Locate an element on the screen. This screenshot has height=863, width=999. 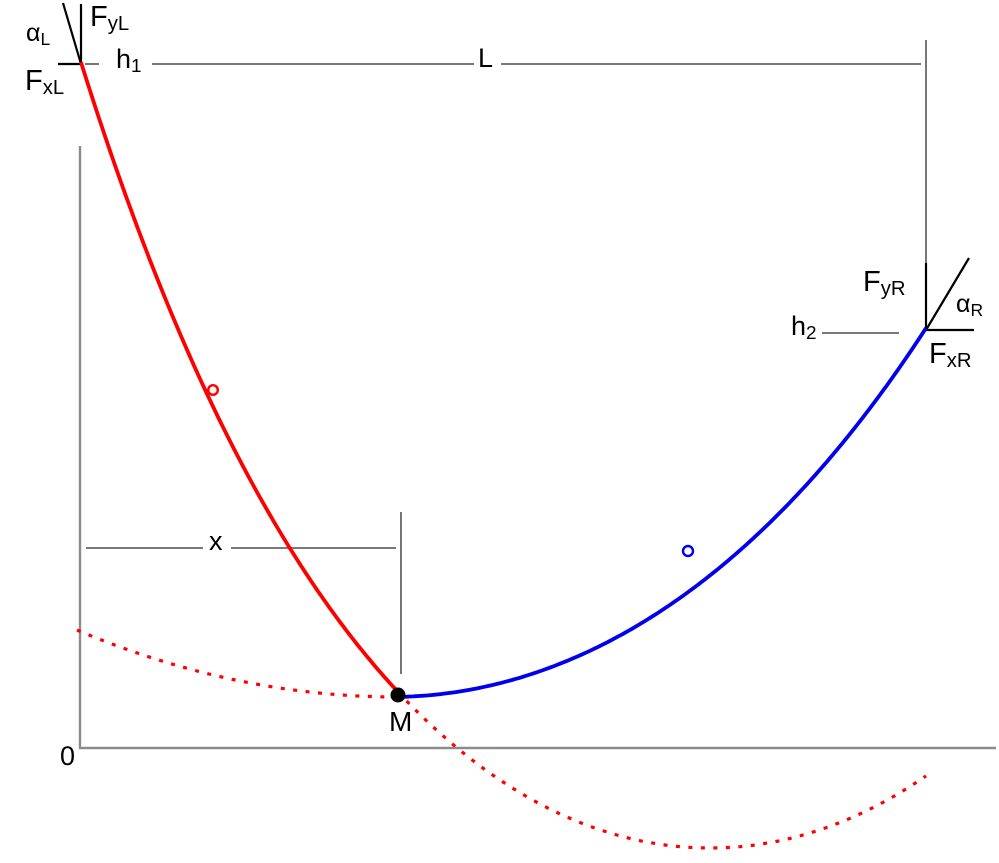
dotted-extension-right is located at coordinates (661, 770).